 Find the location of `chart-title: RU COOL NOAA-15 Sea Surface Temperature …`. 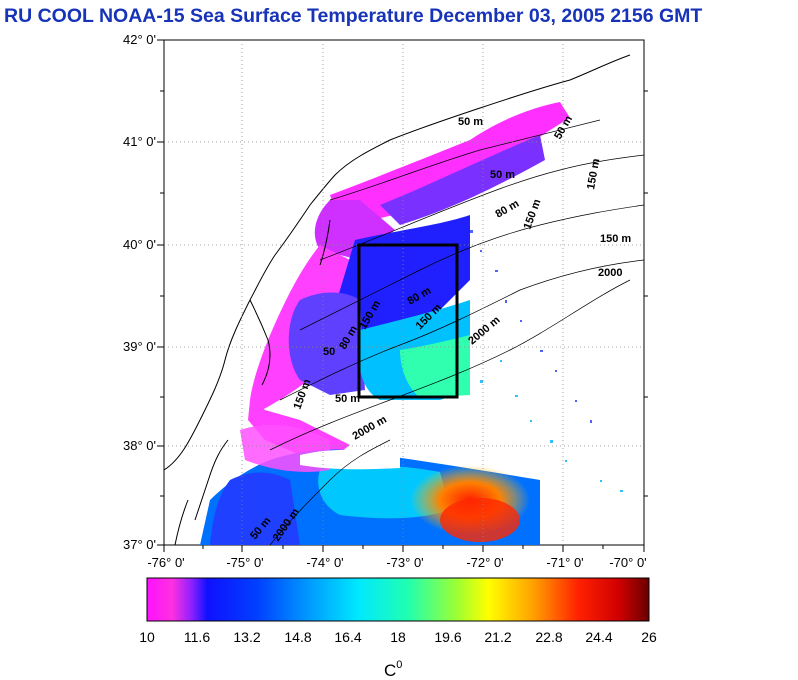

chart-title: RU COOL NOAA-15 Sea Surface Temperature … is located at coordinates (353, 16).